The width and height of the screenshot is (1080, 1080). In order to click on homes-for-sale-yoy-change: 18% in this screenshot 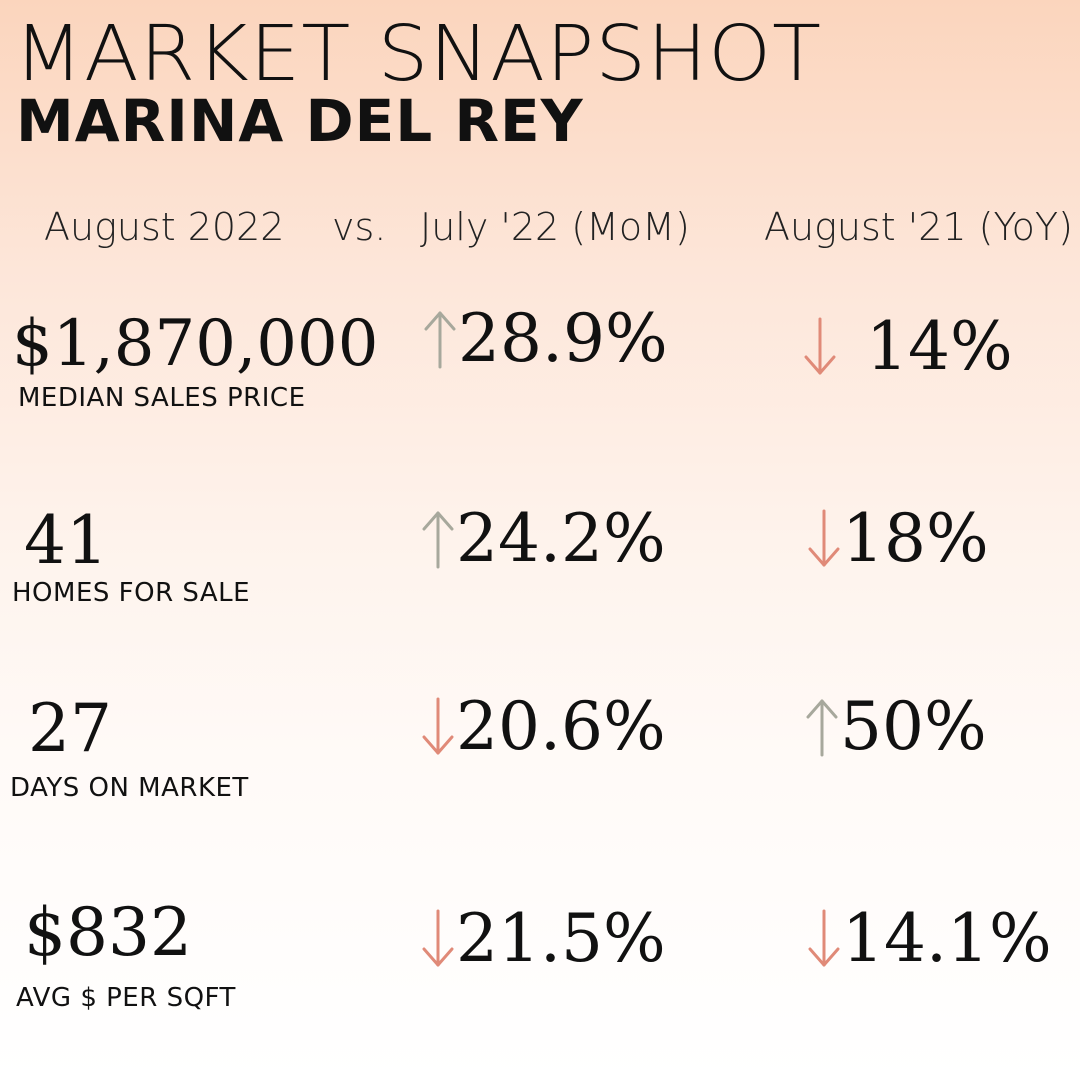, I will do `click(897, 539)`.